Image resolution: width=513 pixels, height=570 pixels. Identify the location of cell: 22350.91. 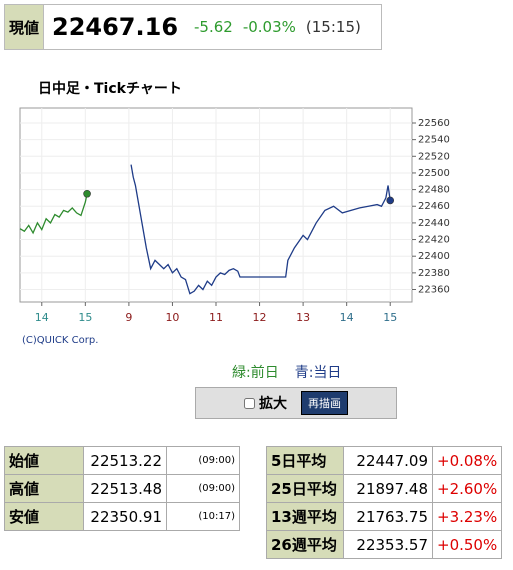
(125, 516).